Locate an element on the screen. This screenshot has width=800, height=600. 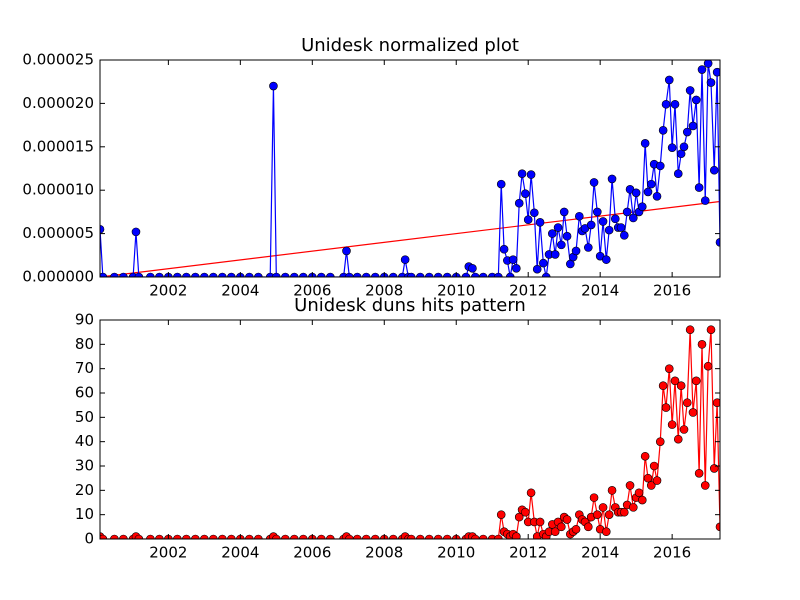
y-tick-label: 0.000020 is located at coordinates (58, 103).